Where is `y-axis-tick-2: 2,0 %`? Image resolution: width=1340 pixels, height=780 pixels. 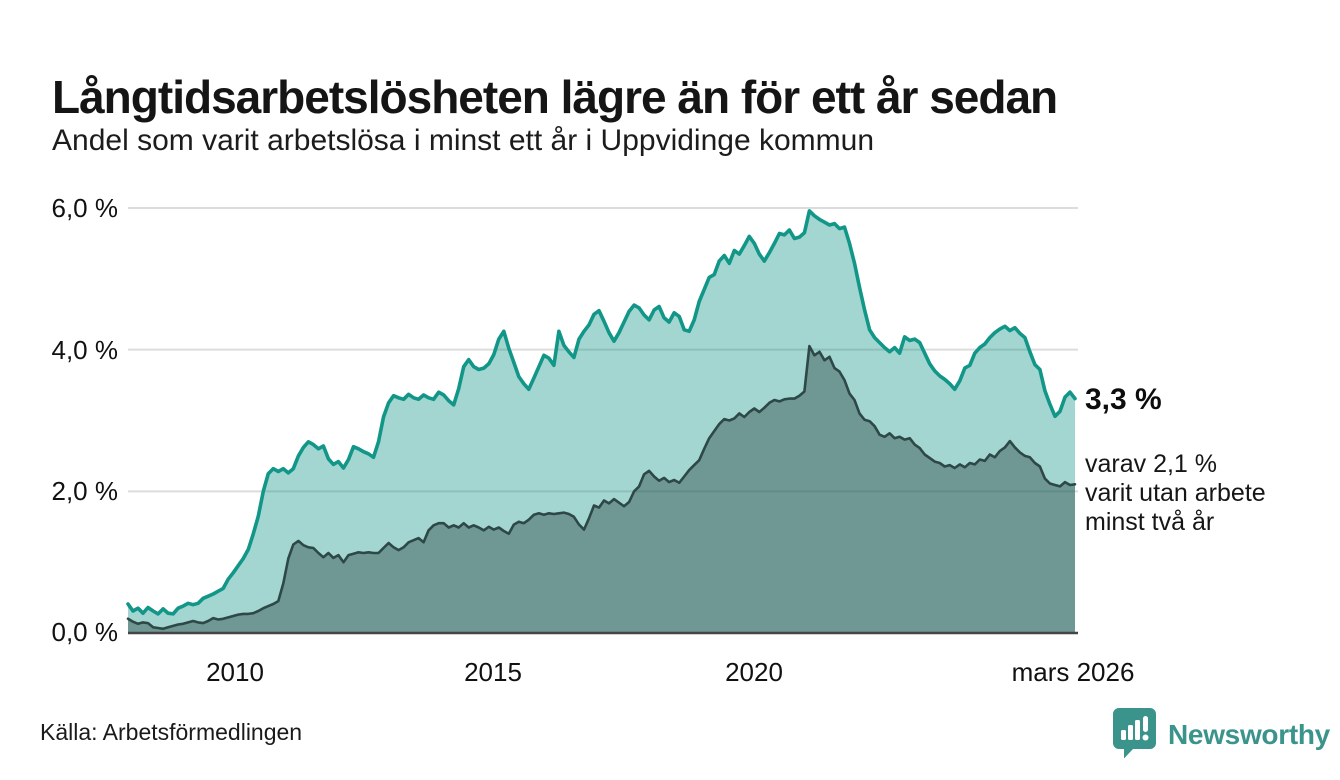 y-axis-tick-2: 2,0 % is located at coordinates (85, 491).